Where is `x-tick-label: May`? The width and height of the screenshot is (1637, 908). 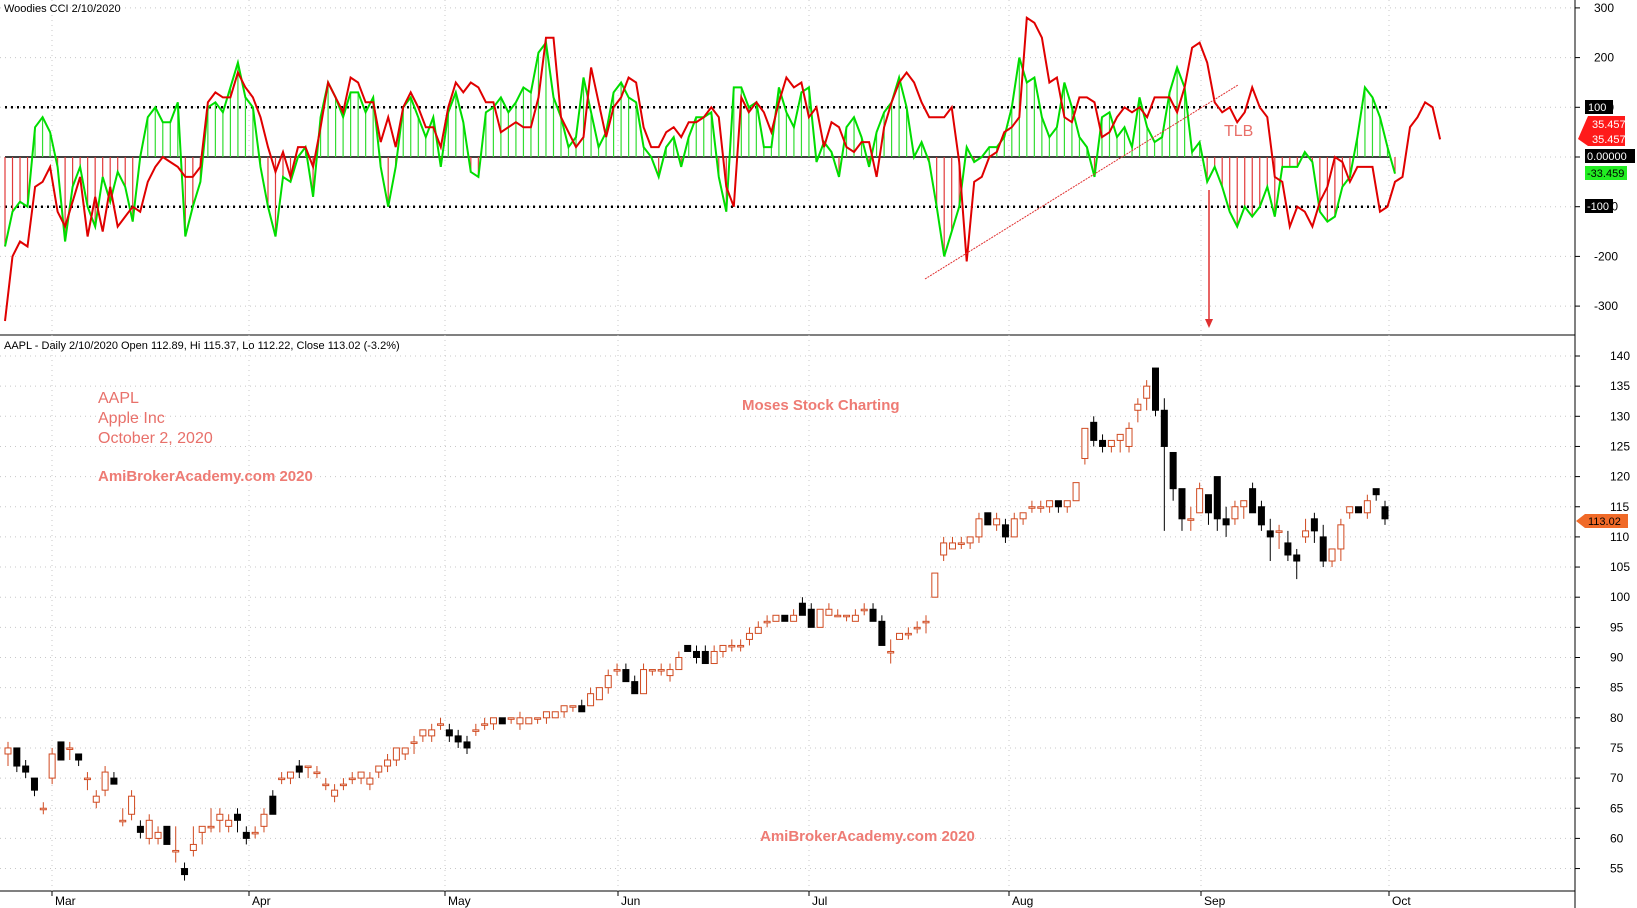 x-tick-label: May is located at coordinates (459, 901).